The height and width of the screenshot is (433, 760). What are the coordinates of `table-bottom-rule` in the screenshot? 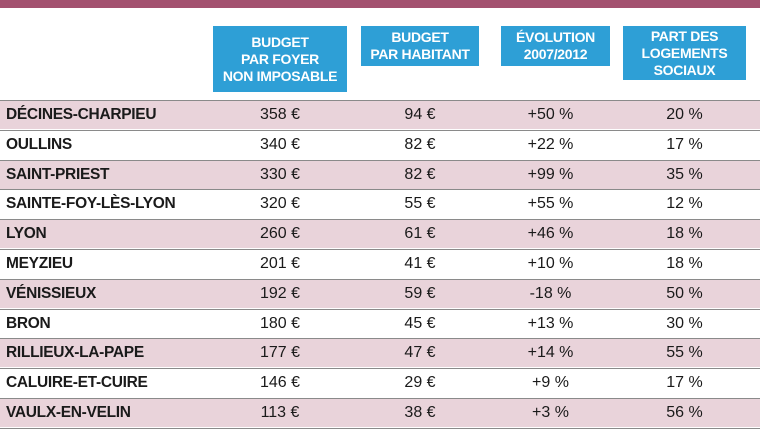 It's located at (380, 428).